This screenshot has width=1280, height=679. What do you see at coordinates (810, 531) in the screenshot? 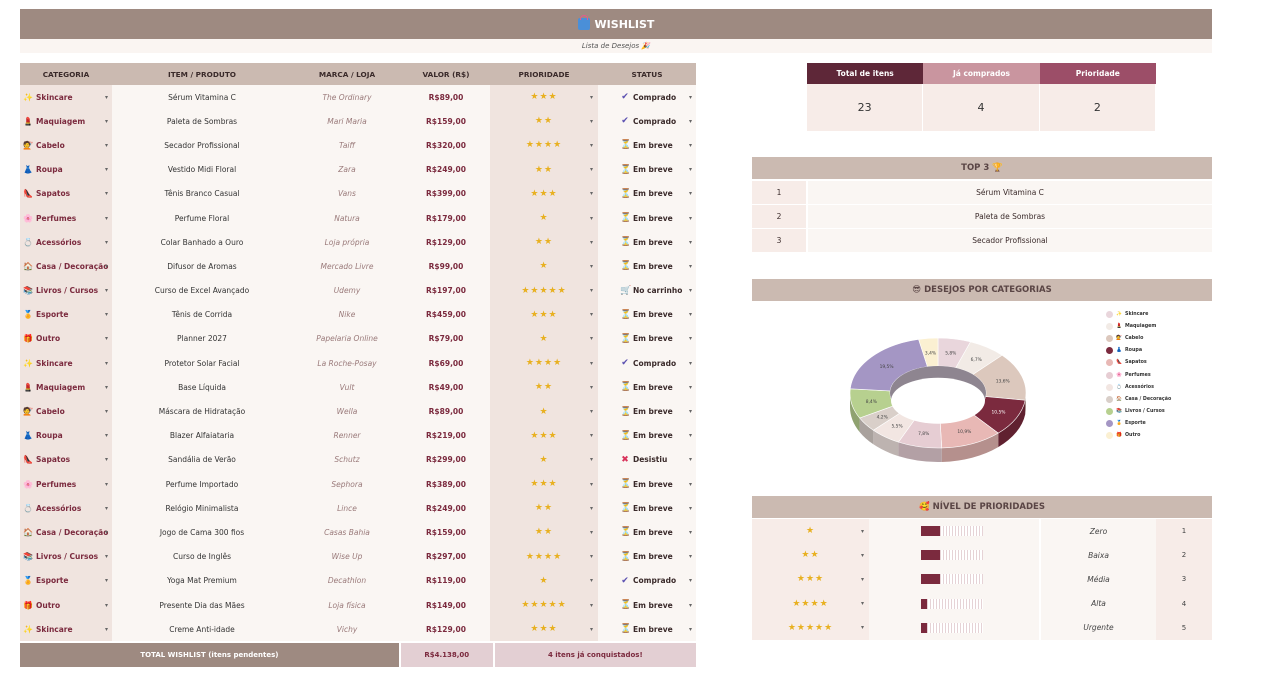
I see `level-select: ★ ▾` at bounding box center [810, 531].